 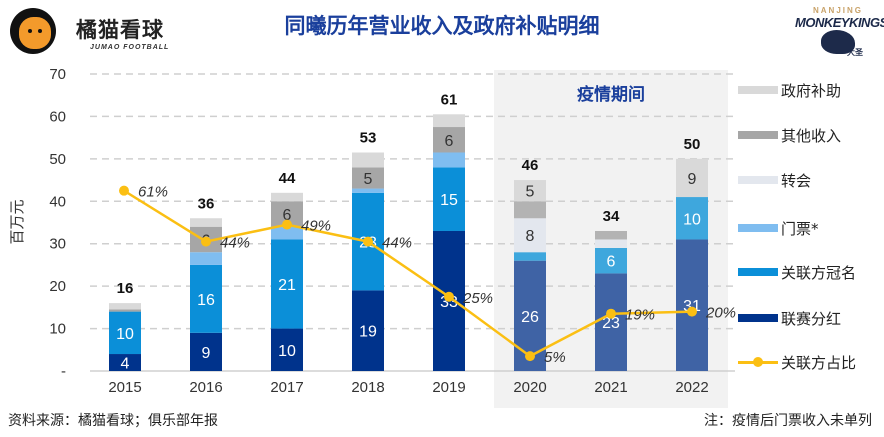 I want to click on bar-segment-label: 23, so click(x=611, y=323).